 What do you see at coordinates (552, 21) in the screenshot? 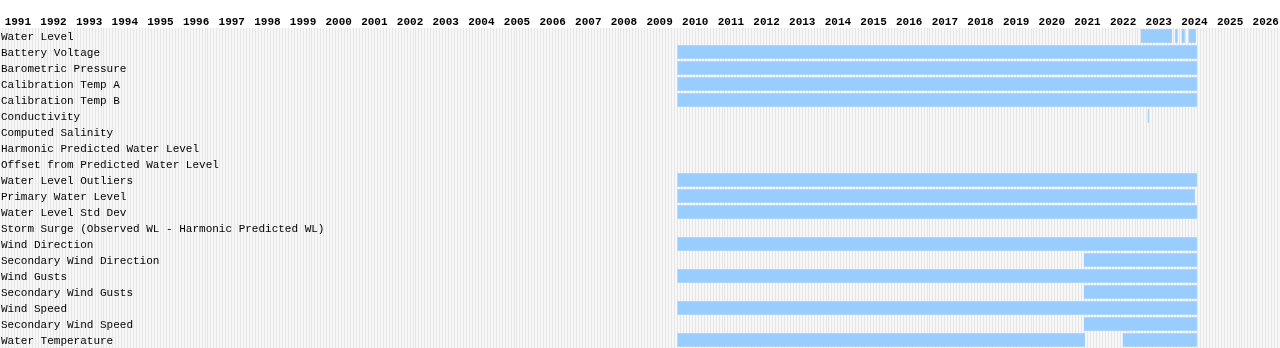
I see `x-tick-label: 2006` at bounding box center [552, 21].